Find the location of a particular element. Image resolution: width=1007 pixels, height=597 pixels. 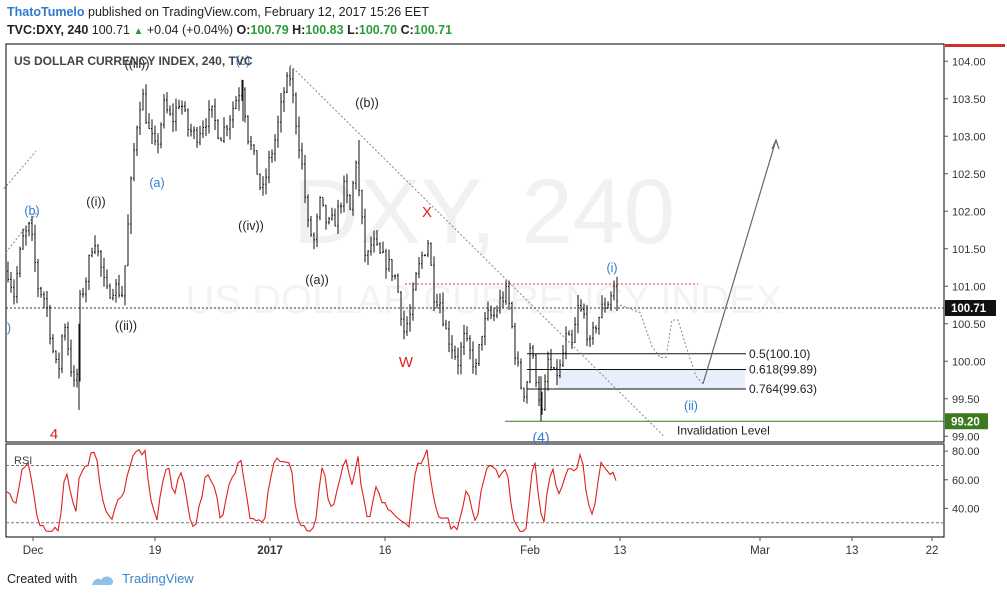

time-tick-label: Dec is located at coordinates (33, 551).